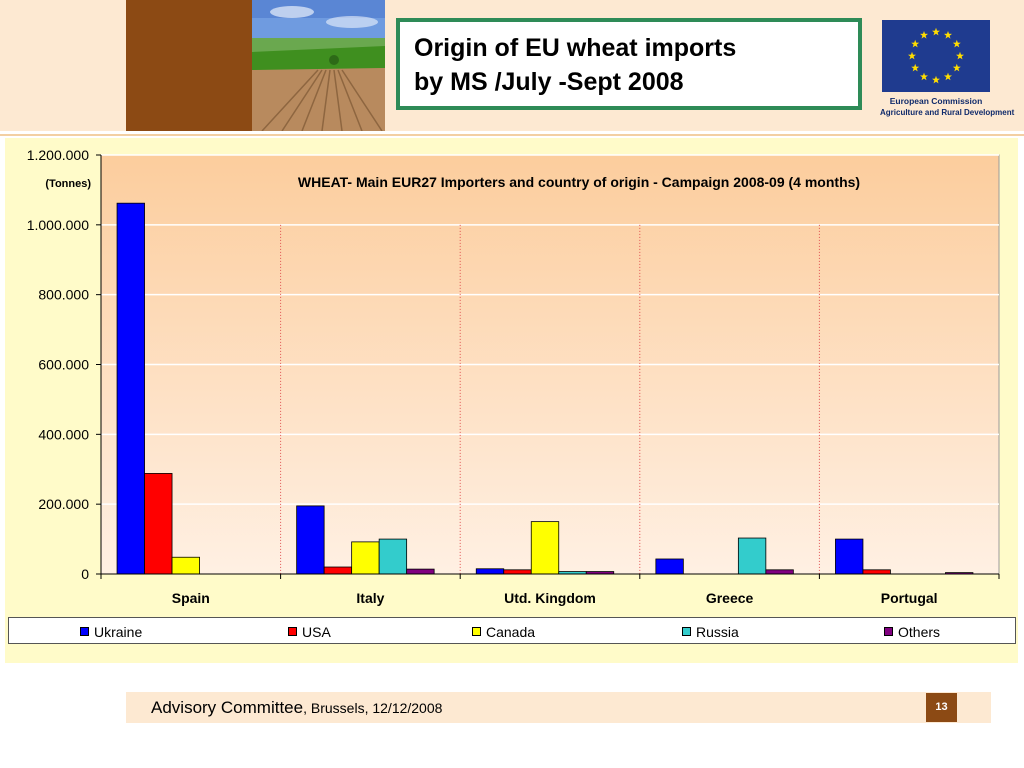 Image resolution: width=1024 pixels, height=768 pixels. I want to click on footer-location-date: , Brussels, 12/12/2008, so click(373, 708).